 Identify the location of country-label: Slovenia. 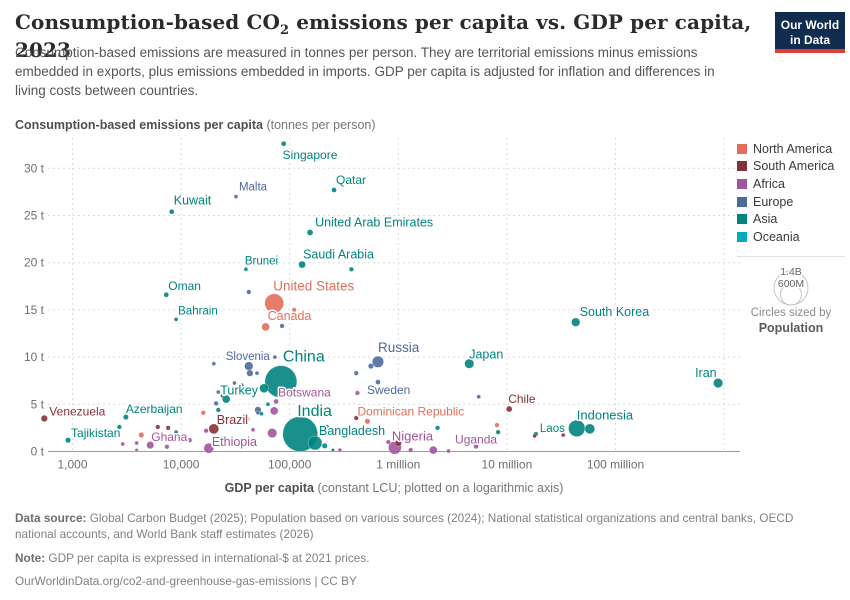
(248, 357).